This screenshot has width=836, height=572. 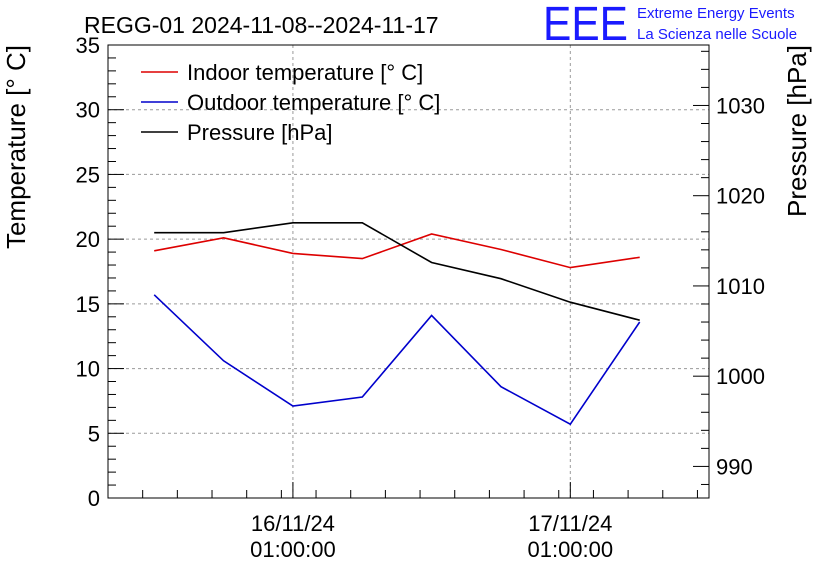 I want to click on y-tick-label: 30, so click(x=88, y=110).